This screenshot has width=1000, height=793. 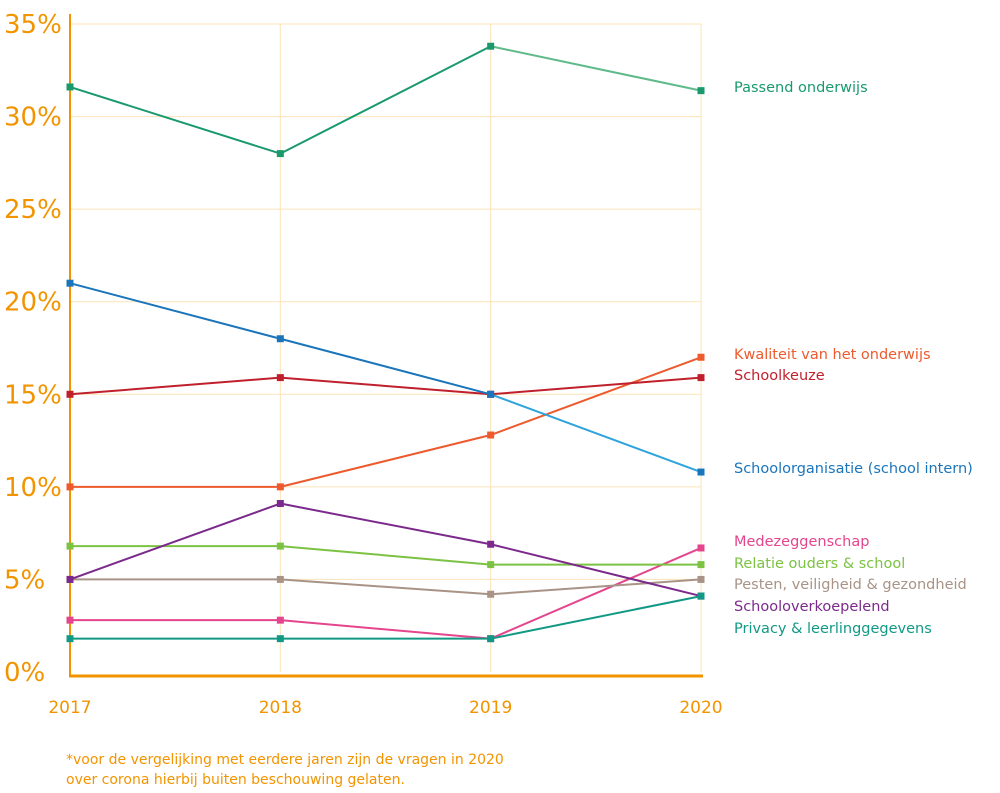 What do you see at coordinates (850, 585) in the screenshot?
I see `legend-label: Pesten, veiligheid & gezondheid` at bounding box center [850, 585].